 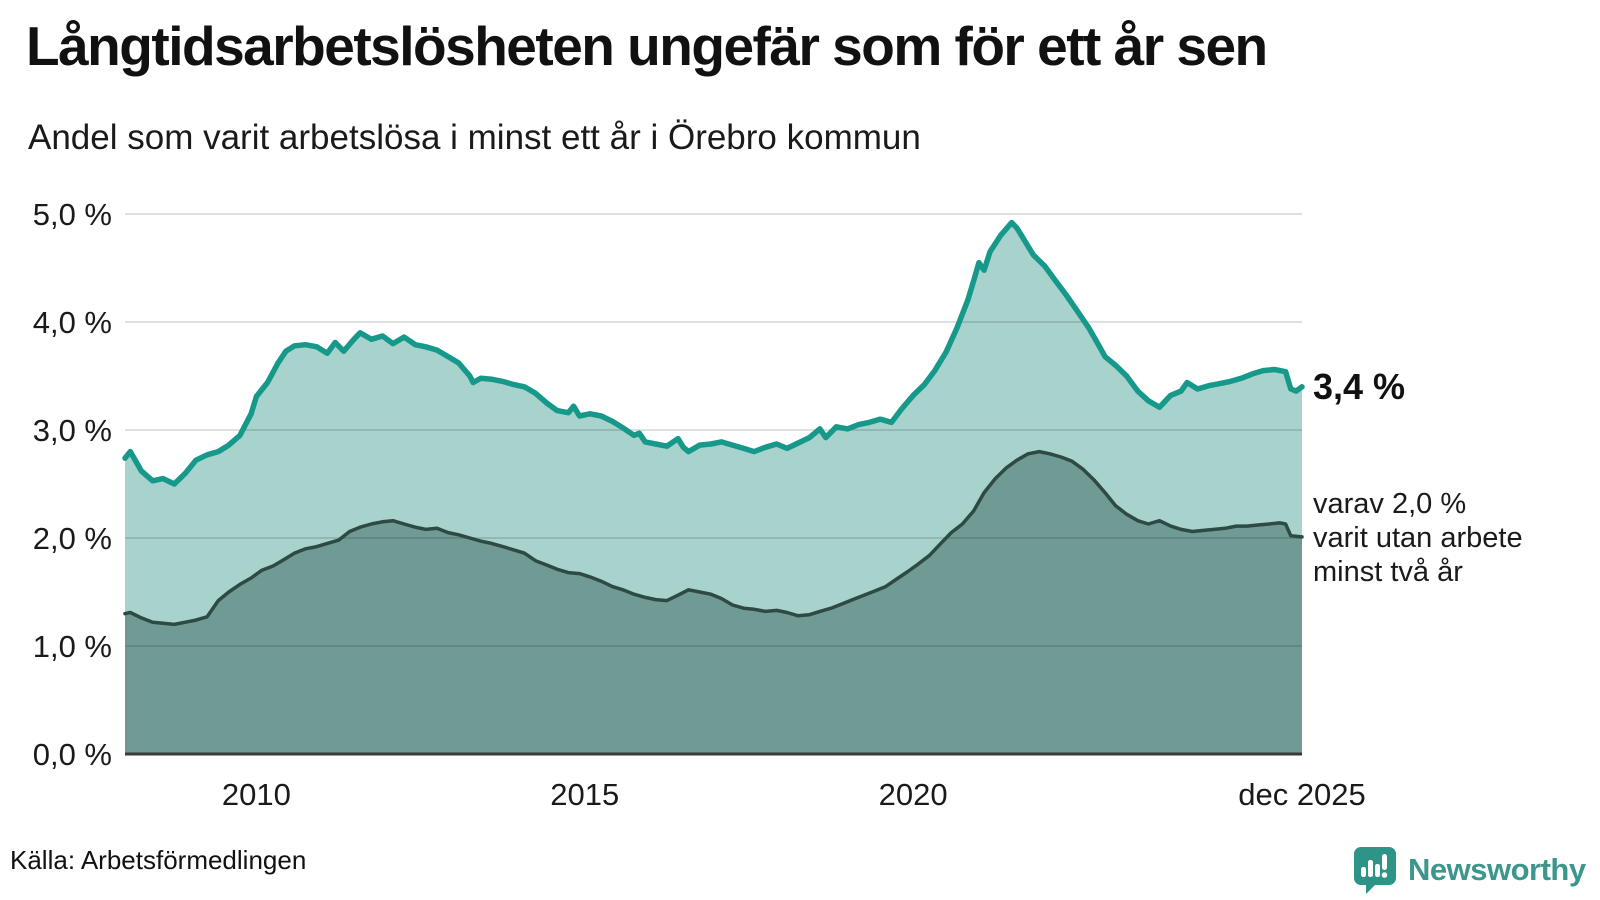 What do you see at coordinates (1388, 572) in the screenshot?
I see `secondary-annotation-line3: minst två år` at bounding box center [1388, 572].